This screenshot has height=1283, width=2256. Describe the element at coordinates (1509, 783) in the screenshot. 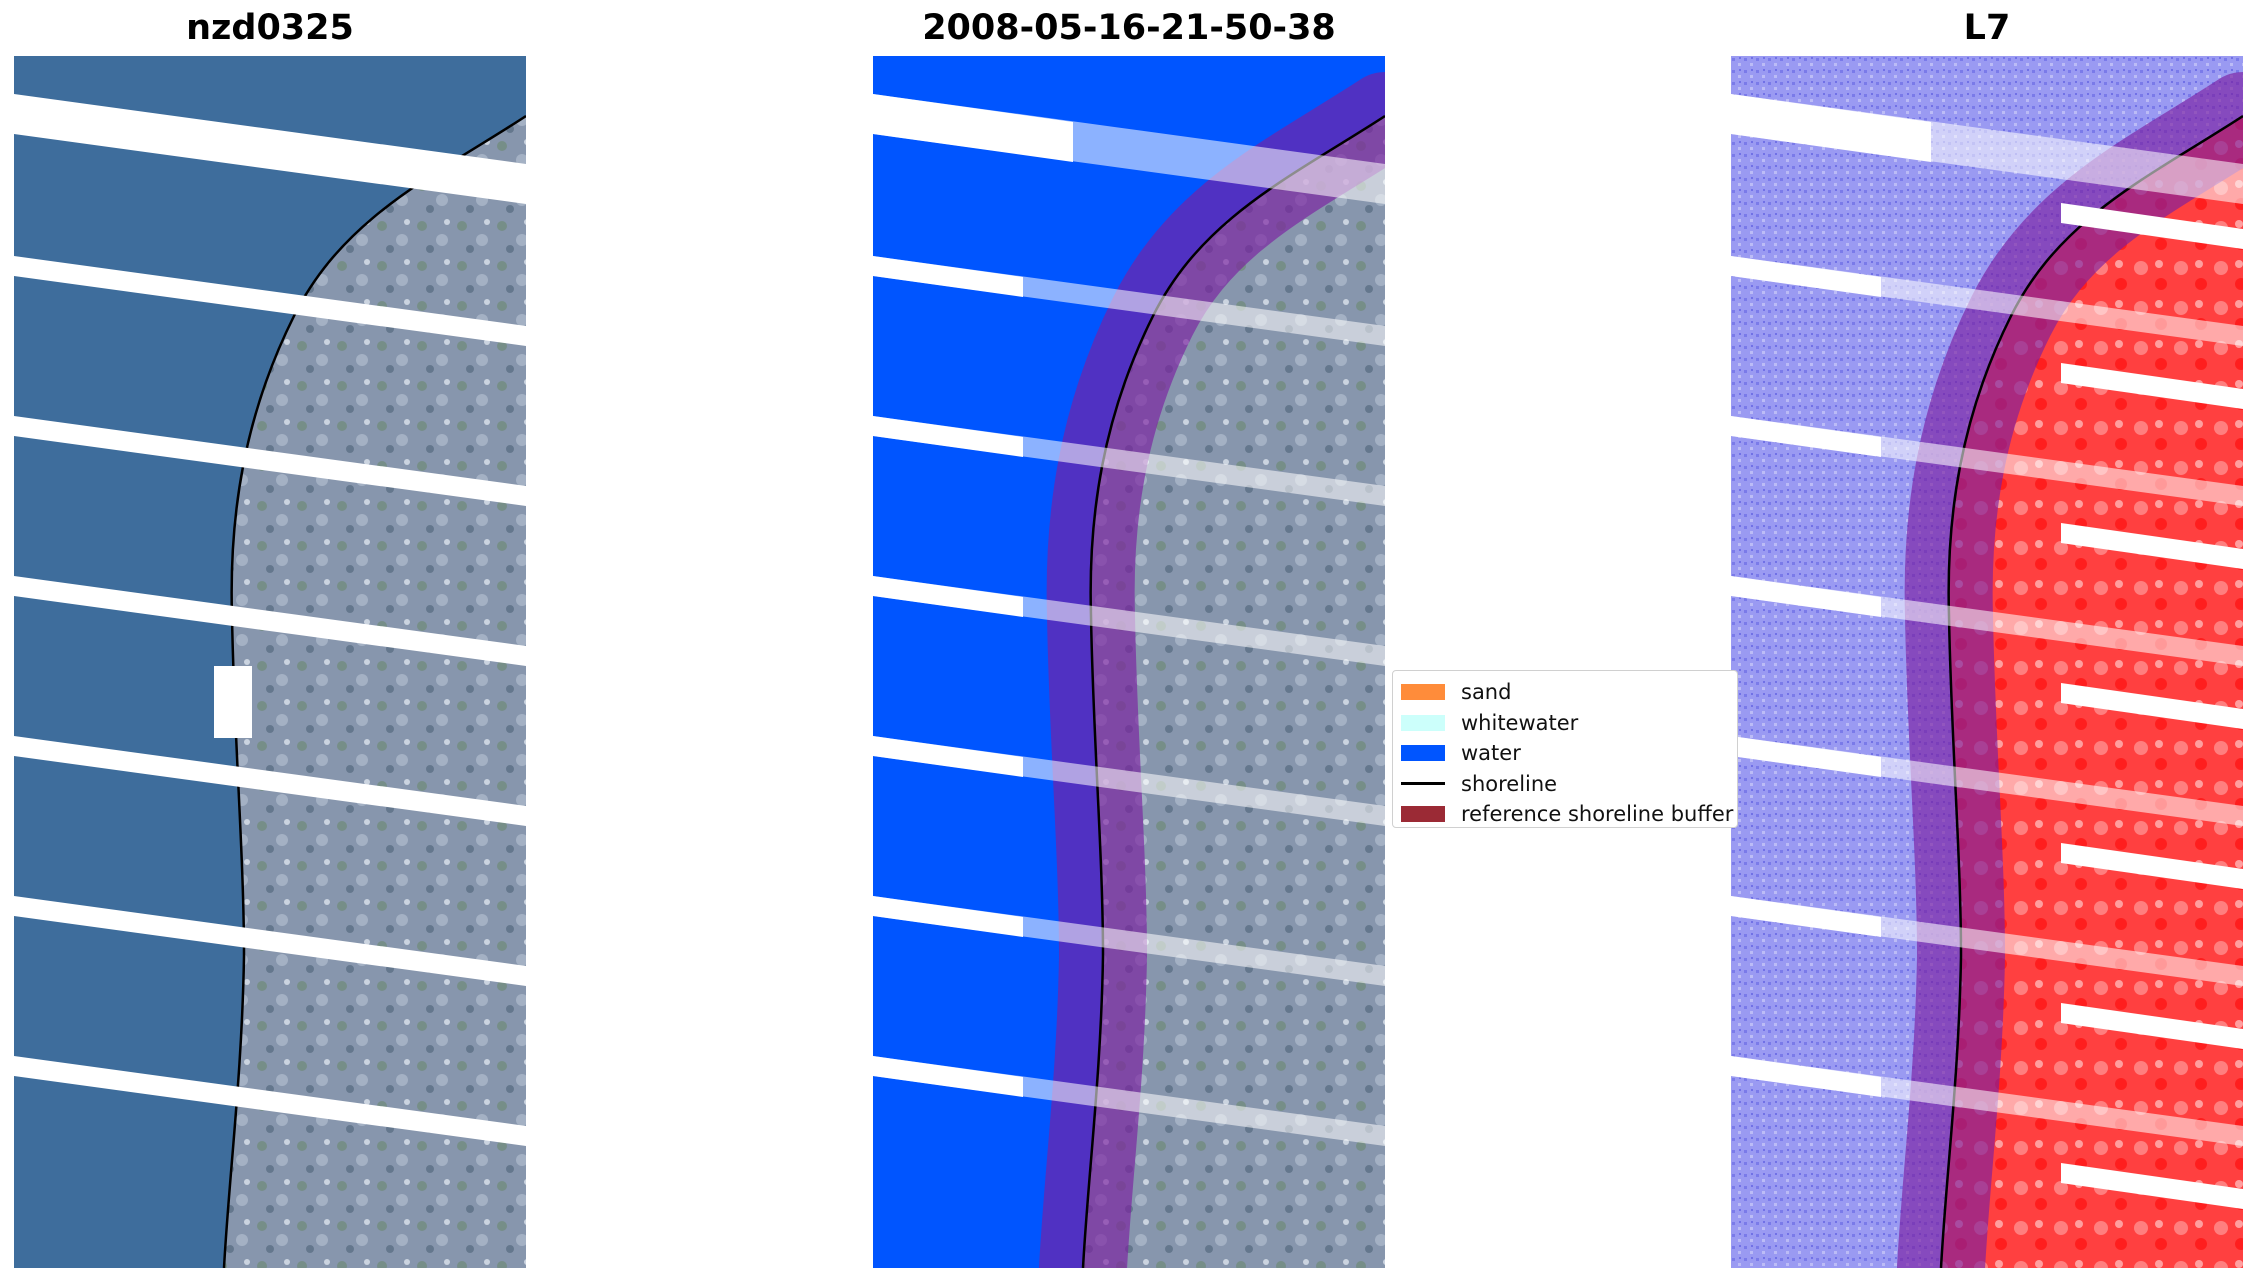

I see `legend-label-shoreline: shoreline` at that location.